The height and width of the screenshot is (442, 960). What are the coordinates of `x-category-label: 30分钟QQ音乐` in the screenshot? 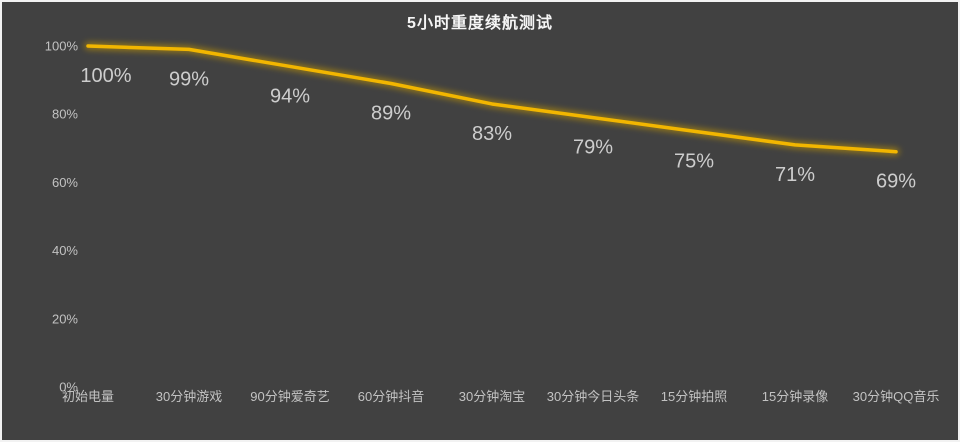 It's located at (896, 396).